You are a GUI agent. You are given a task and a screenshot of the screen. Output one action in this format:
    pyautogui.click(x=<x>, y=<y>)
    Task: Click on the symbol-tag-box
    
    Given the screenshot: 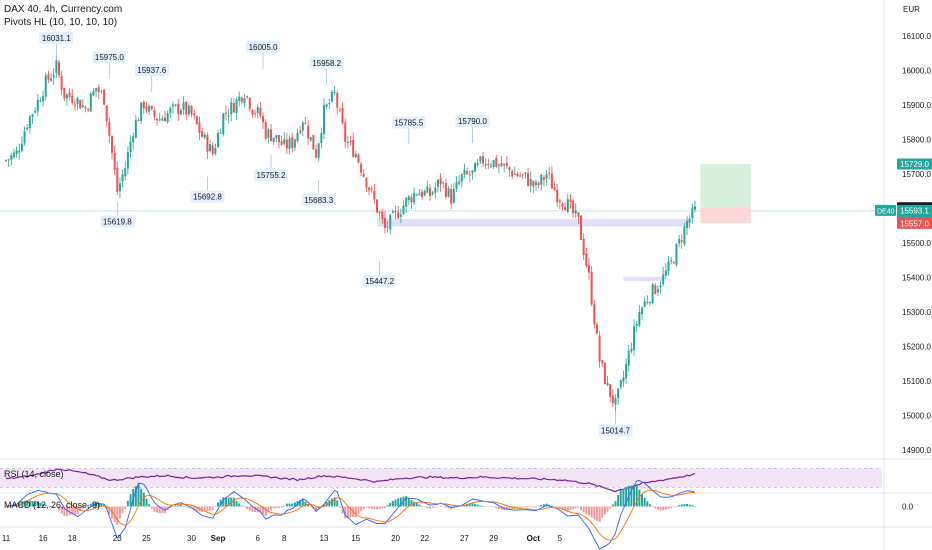 What is the action you would take?
    pyautogui.click(x=885, y=210)
    